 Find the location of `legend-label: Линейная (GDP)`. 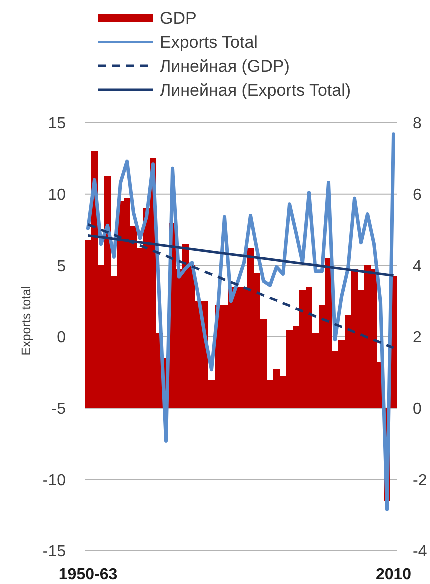

legend-label: Линейная (GDP) is located at coordinates (225, 66).